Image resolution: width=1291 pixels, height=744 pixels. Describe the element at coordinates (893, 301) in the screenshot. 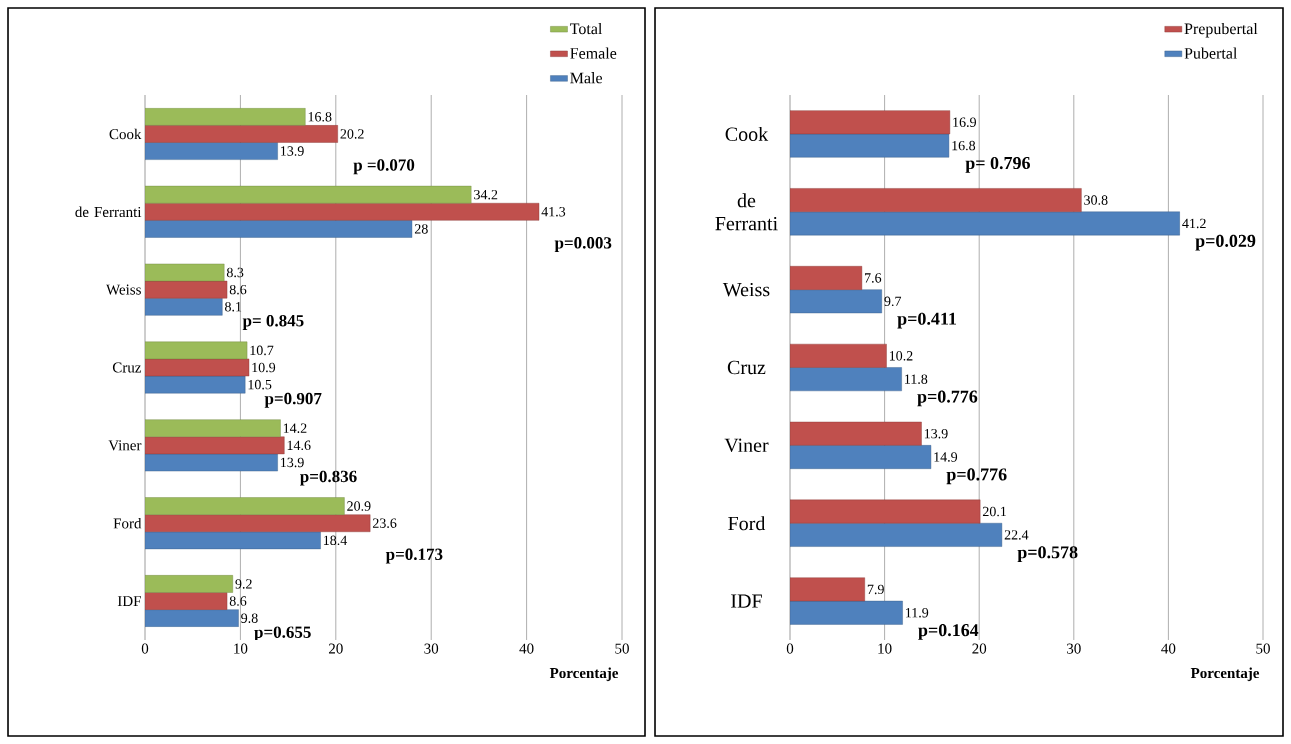

I see `data-label: 9.7` at that location.